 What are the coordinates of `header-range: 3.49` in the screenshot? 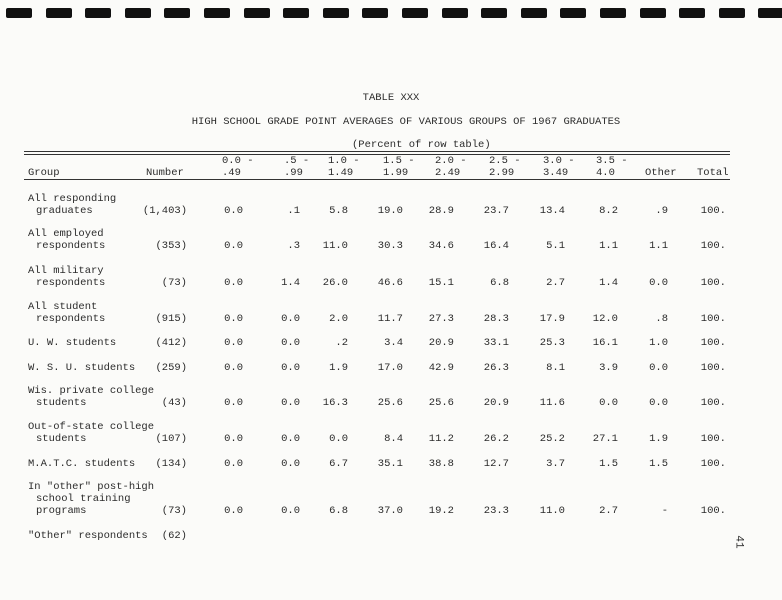 It's located at (556, 173).